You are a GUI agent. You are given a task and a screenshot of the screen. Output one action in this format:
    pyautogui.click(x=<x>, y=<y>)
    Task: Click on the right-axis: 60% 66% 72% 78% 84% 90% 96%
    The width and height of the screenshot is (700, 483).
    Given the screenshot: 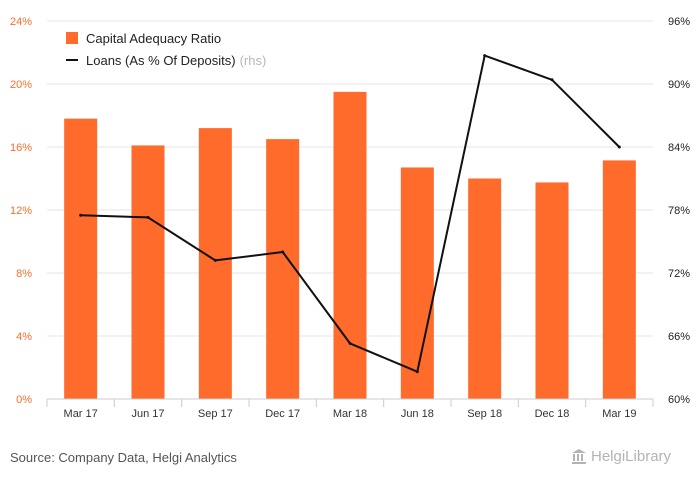 What is the action you would take?
    pyautogui.click(x=679, y=211)
    